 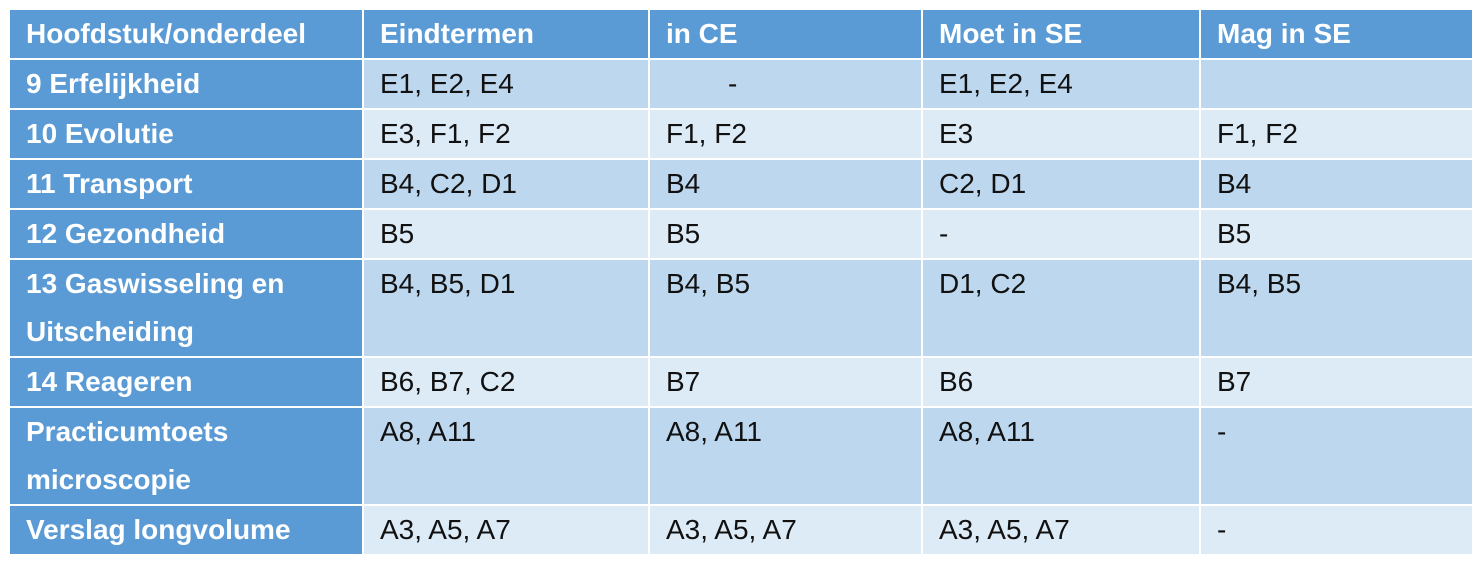 What do you see at coordinates (785, 34) in the screenshot?
I see `header-cell: in CE` at bounding box center [785, 34].